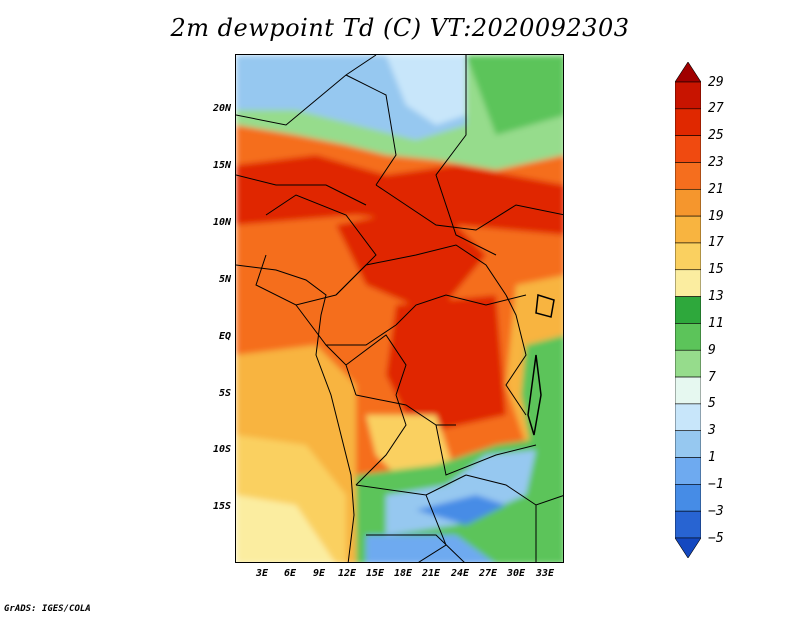 This screenshot has width=800, height=618. What do you see at coordinates (688, 547) in the screenshot?
I see `colorbar-cap-bottom` at bounding box center [688, 547].